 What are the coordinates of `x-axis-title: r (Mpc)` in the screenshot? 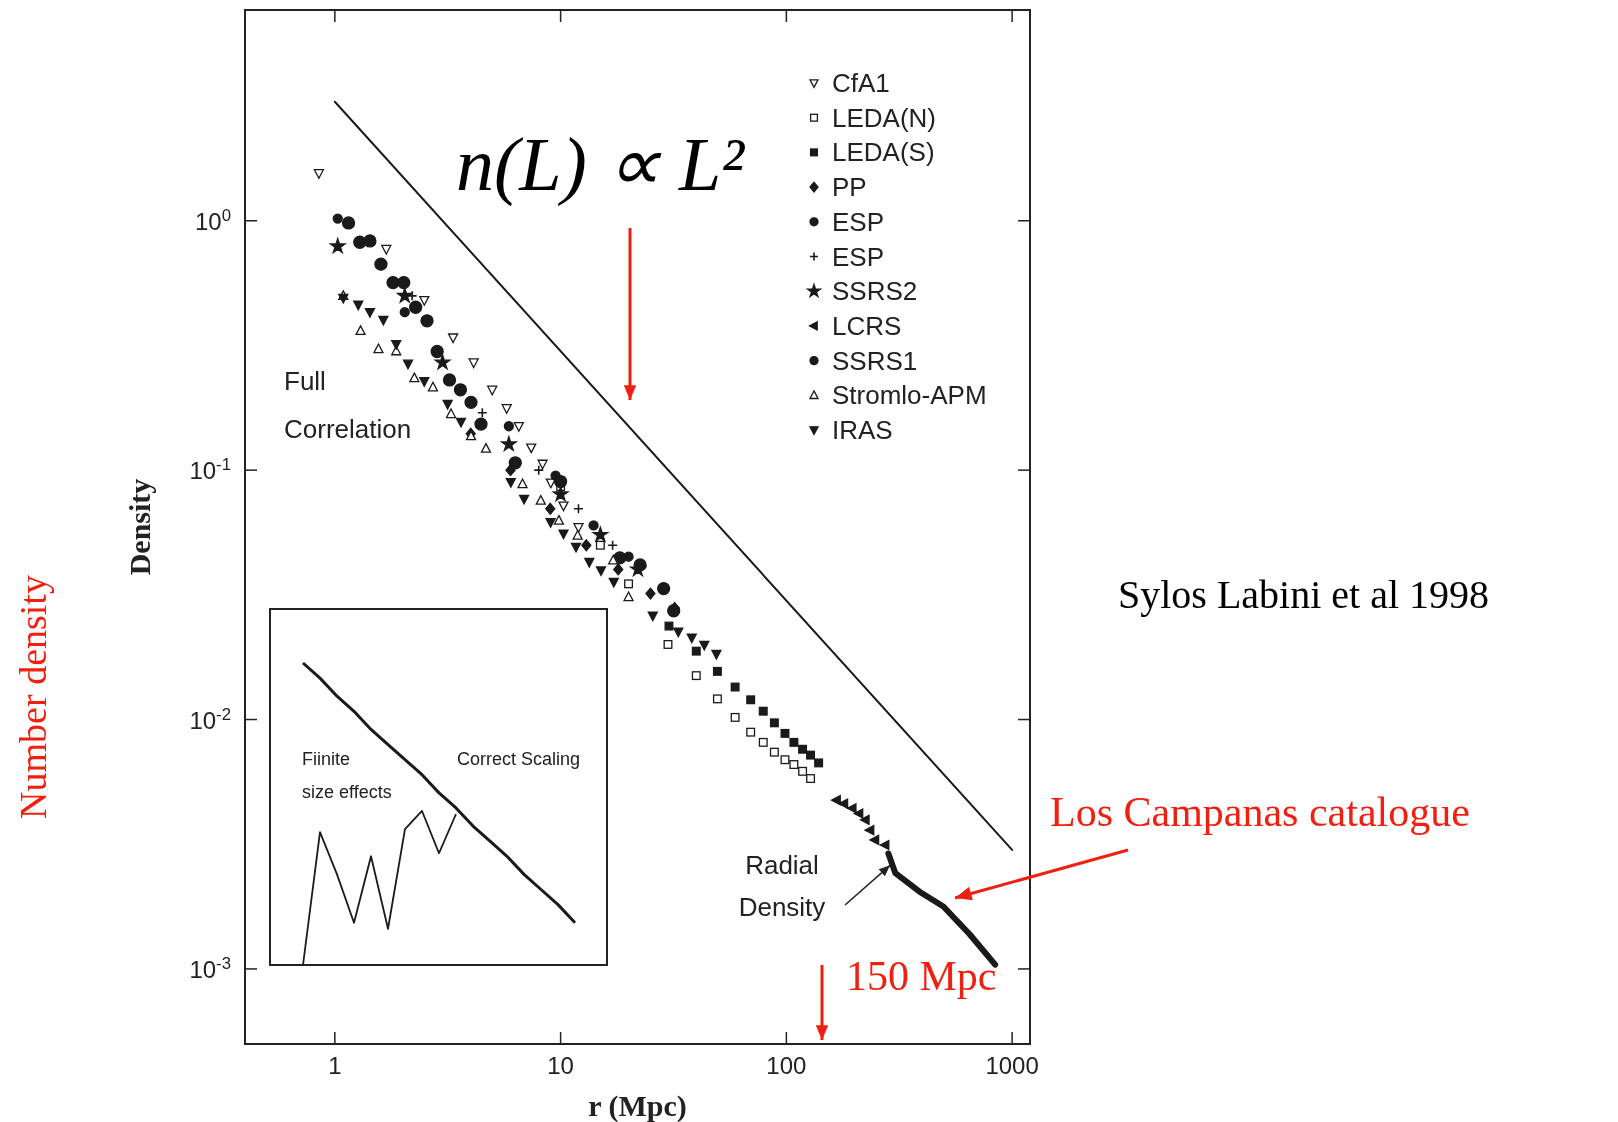 It's located at (637, 1105).